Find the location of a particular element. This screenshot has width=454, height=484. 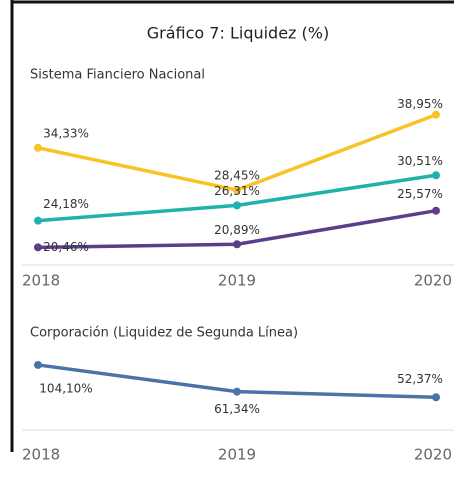

page-title: Gráfico 7: Liquidez (%) is located at coordinates (238, 33).